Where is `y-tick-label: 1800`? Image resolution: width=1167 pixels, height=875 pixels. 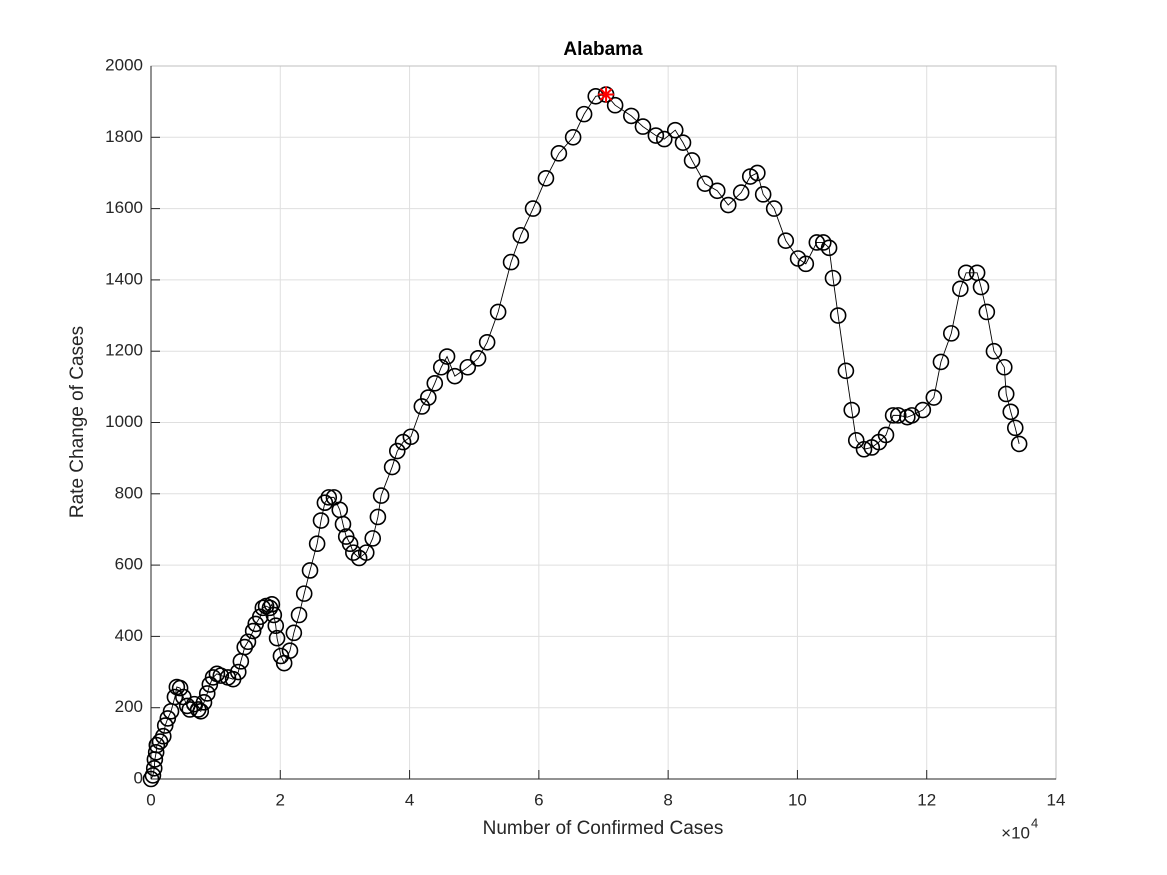
y-tick-label: 1800 is located at coordinates (124, 136).